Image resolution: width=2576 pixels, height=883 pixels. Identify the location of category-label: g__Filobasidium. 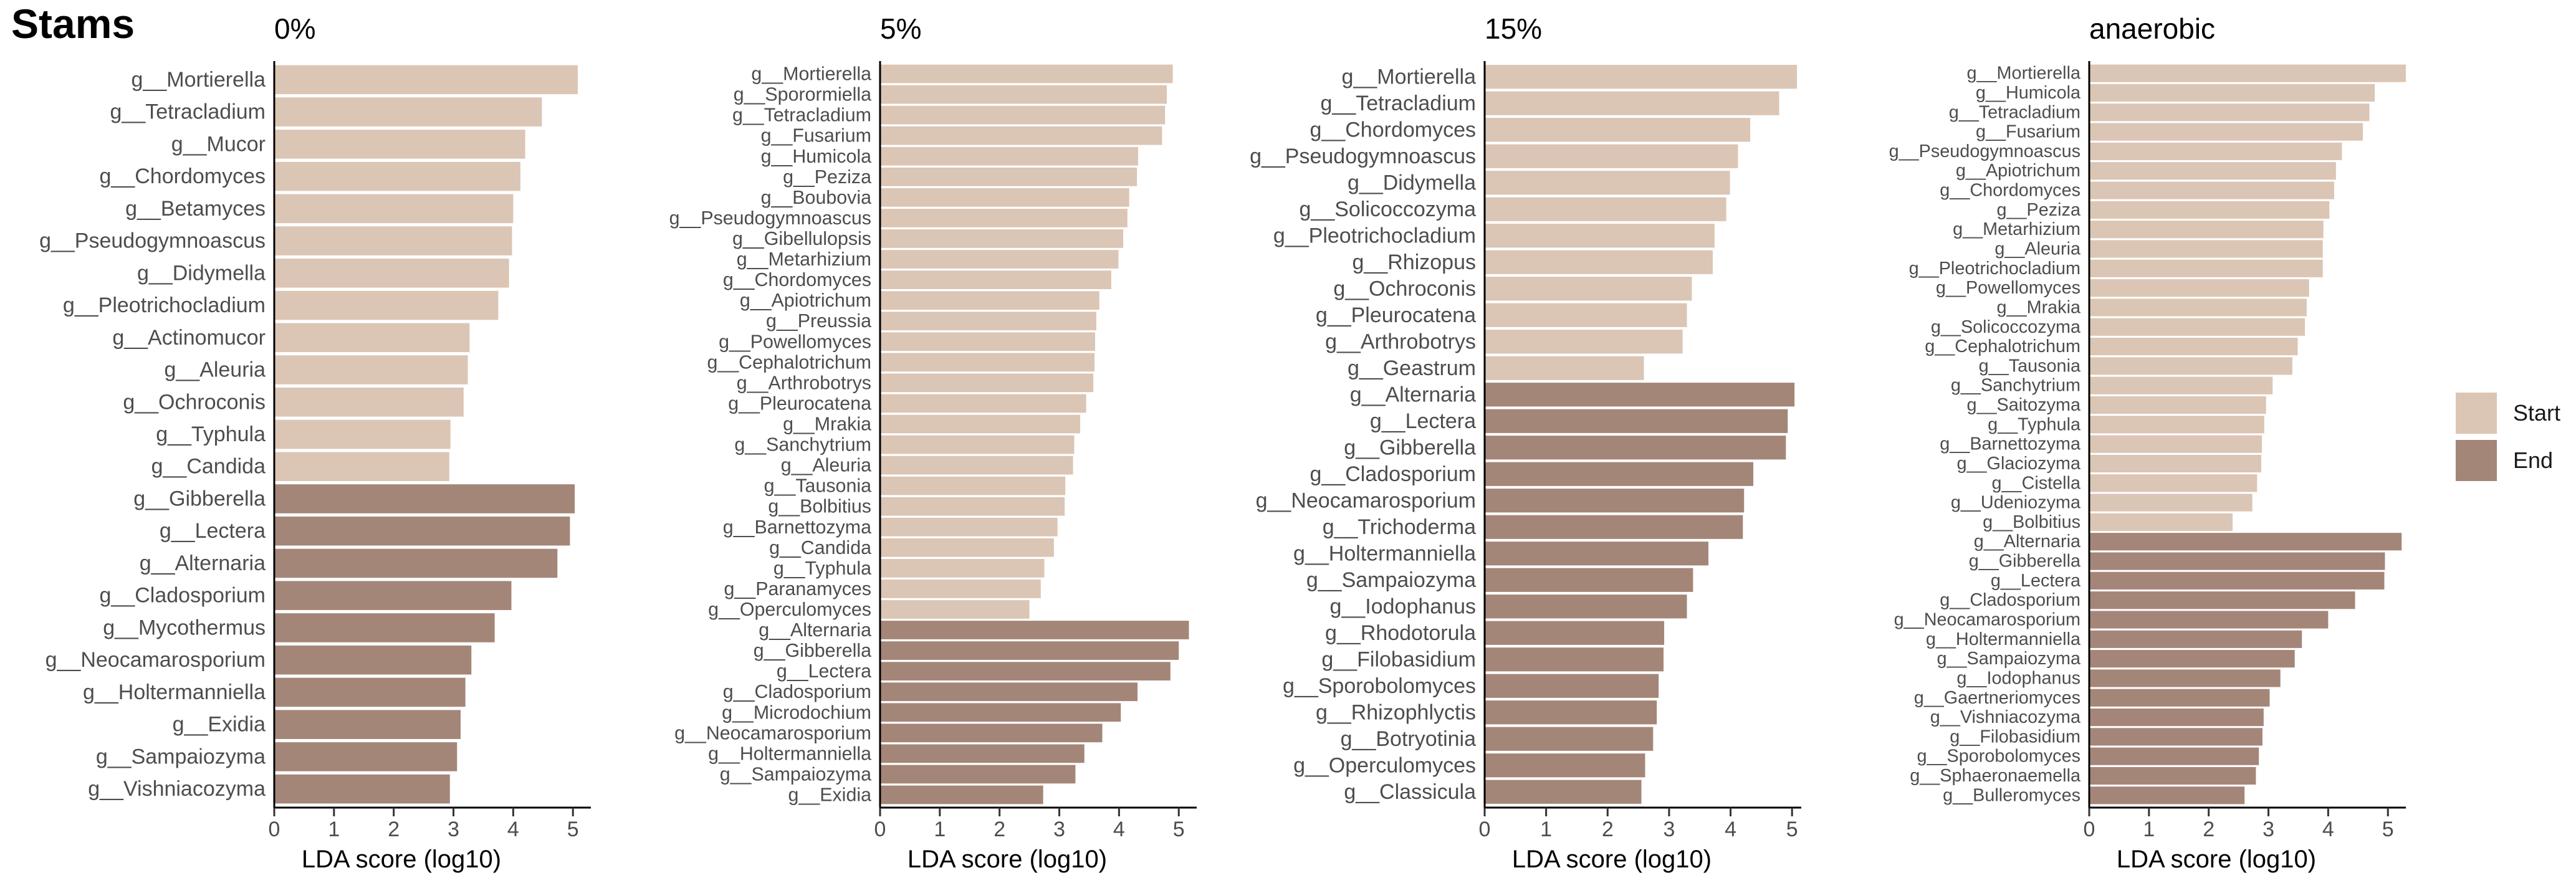
(1399, 659).